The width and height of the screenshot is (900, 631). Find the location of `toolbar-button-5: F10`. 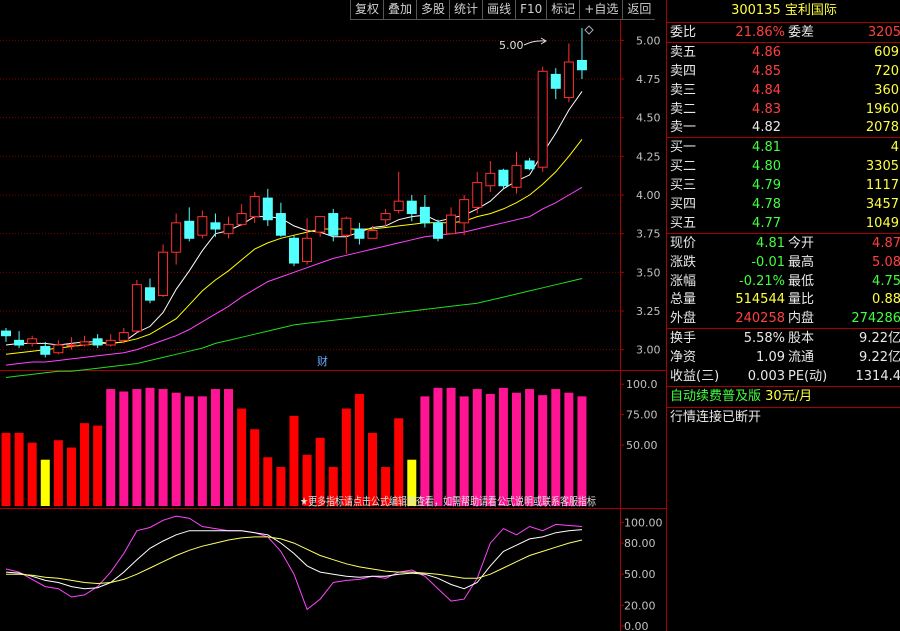

toolbar-button-5: F10 is located at coordinates (531, 10).